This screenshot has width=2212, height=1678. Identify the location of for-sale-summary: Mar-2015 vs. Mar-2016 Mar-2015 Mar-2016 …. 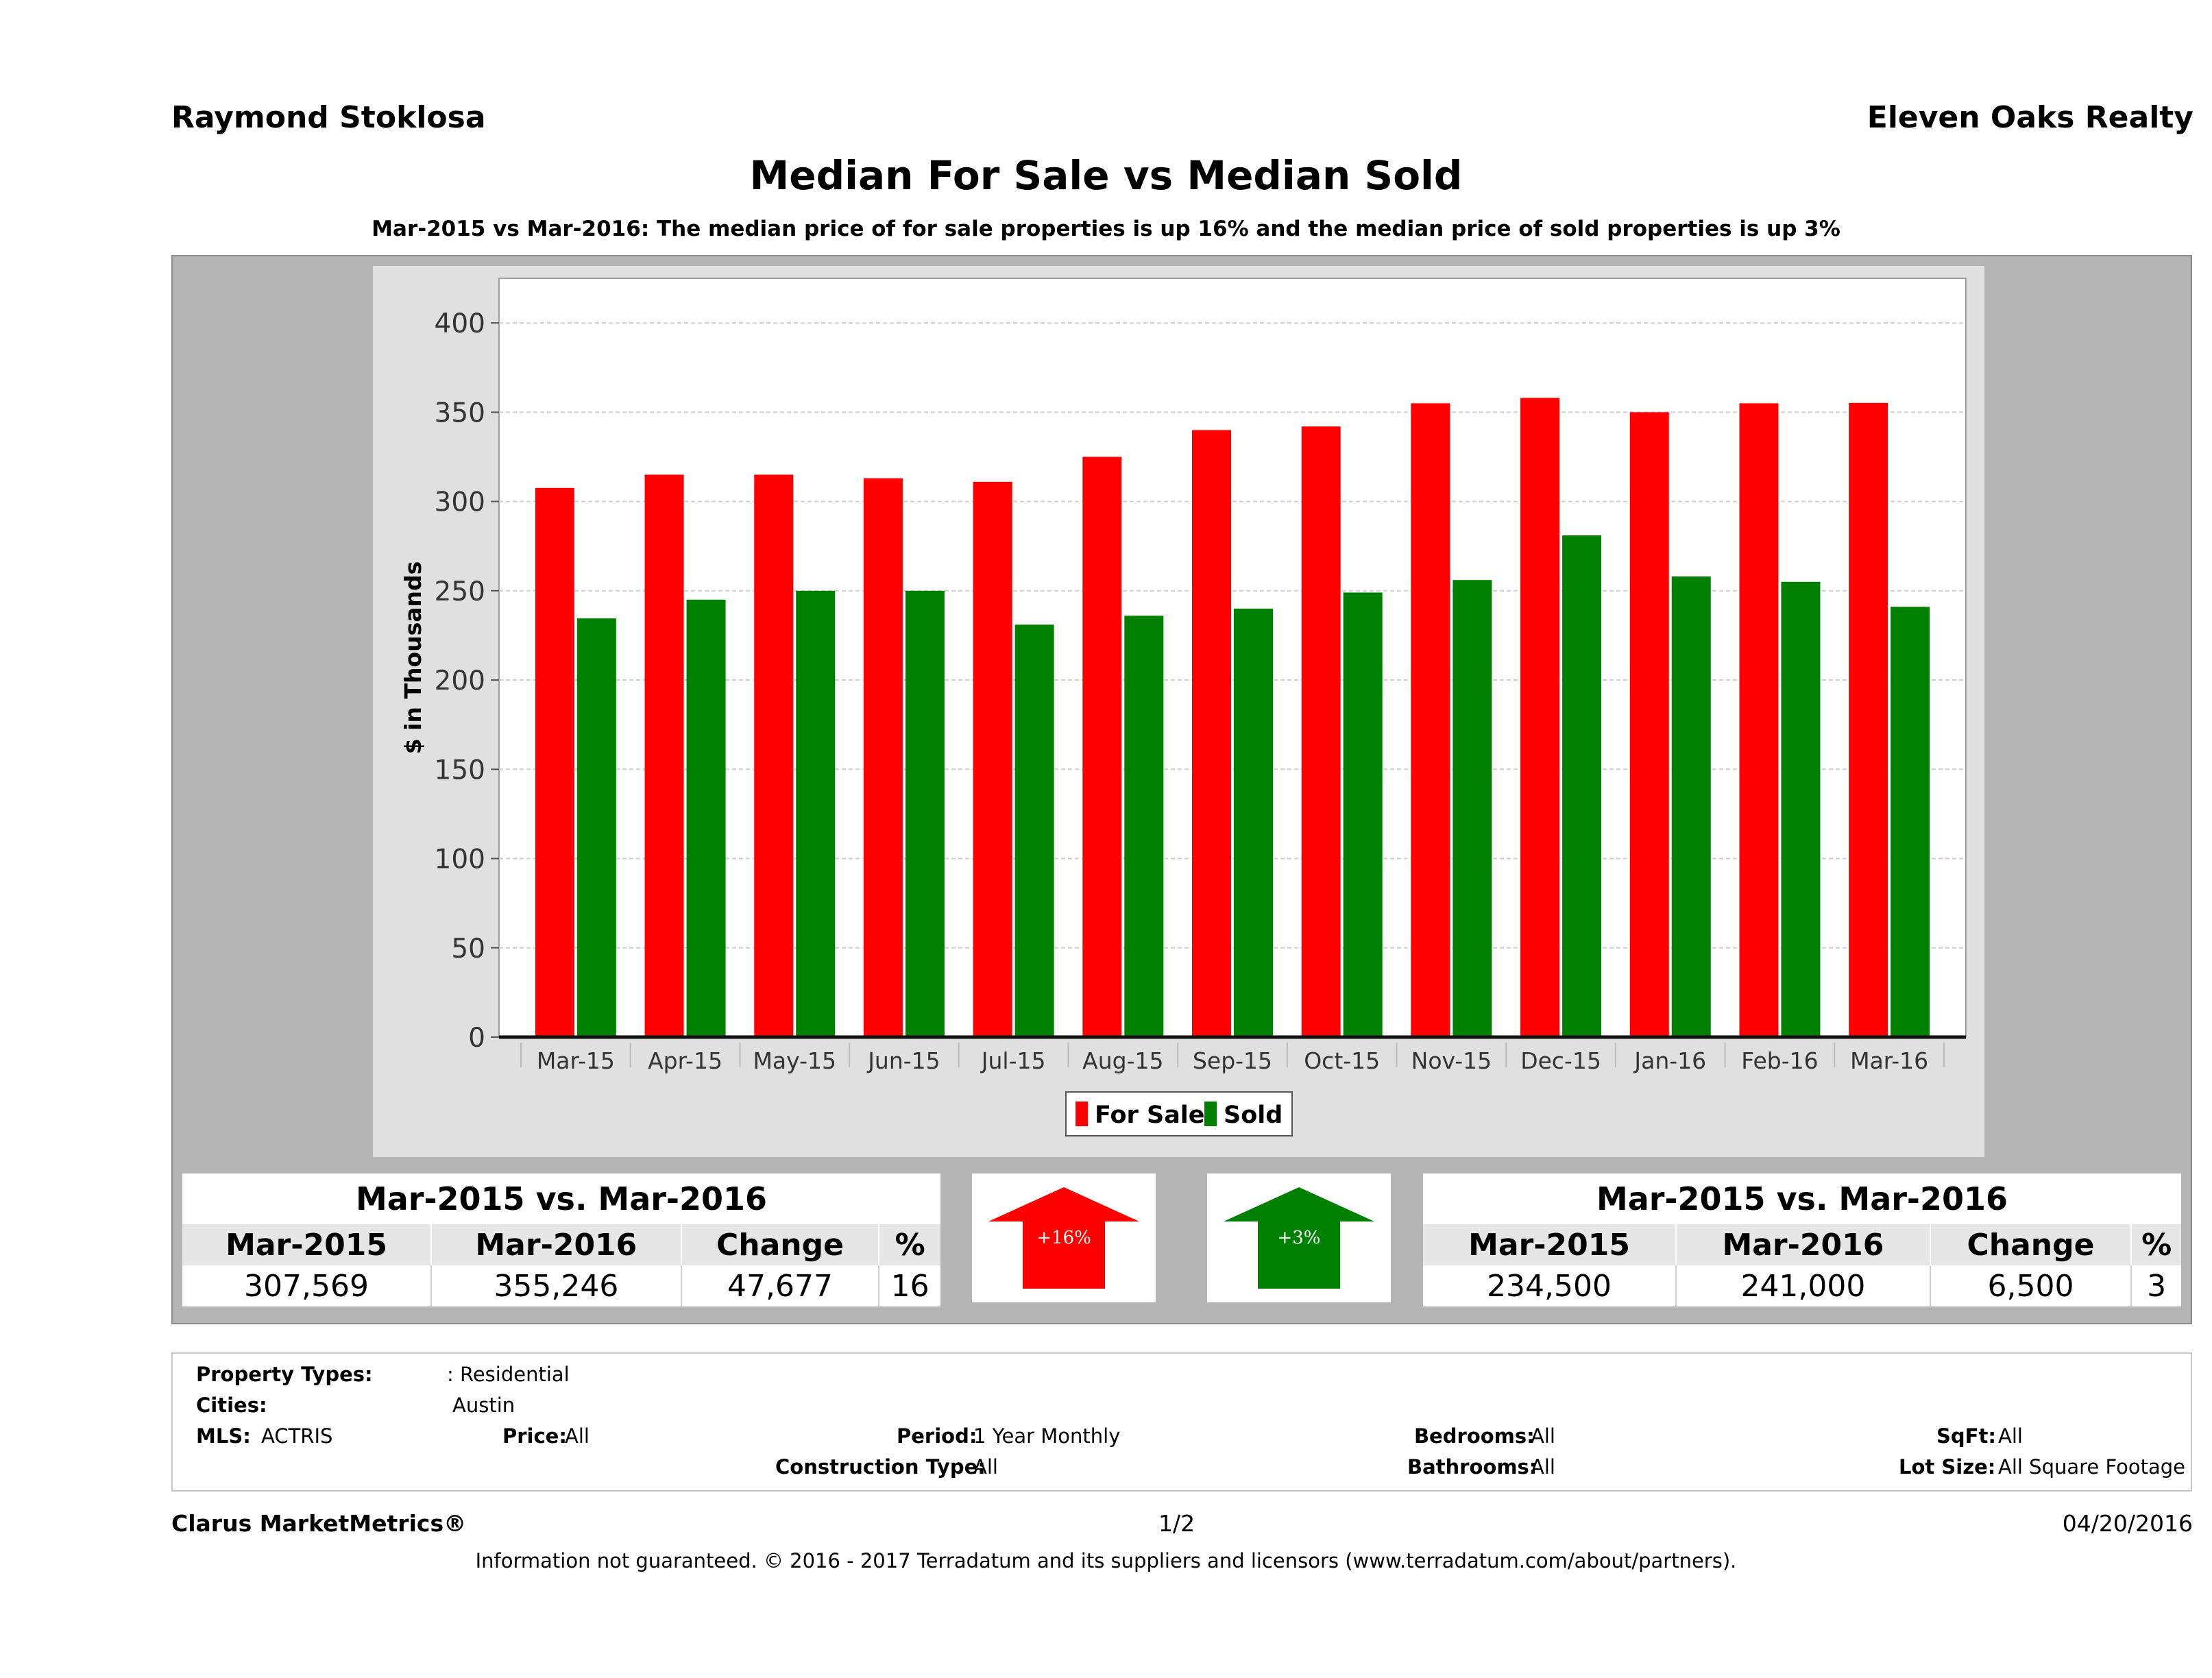
(561, 1240).